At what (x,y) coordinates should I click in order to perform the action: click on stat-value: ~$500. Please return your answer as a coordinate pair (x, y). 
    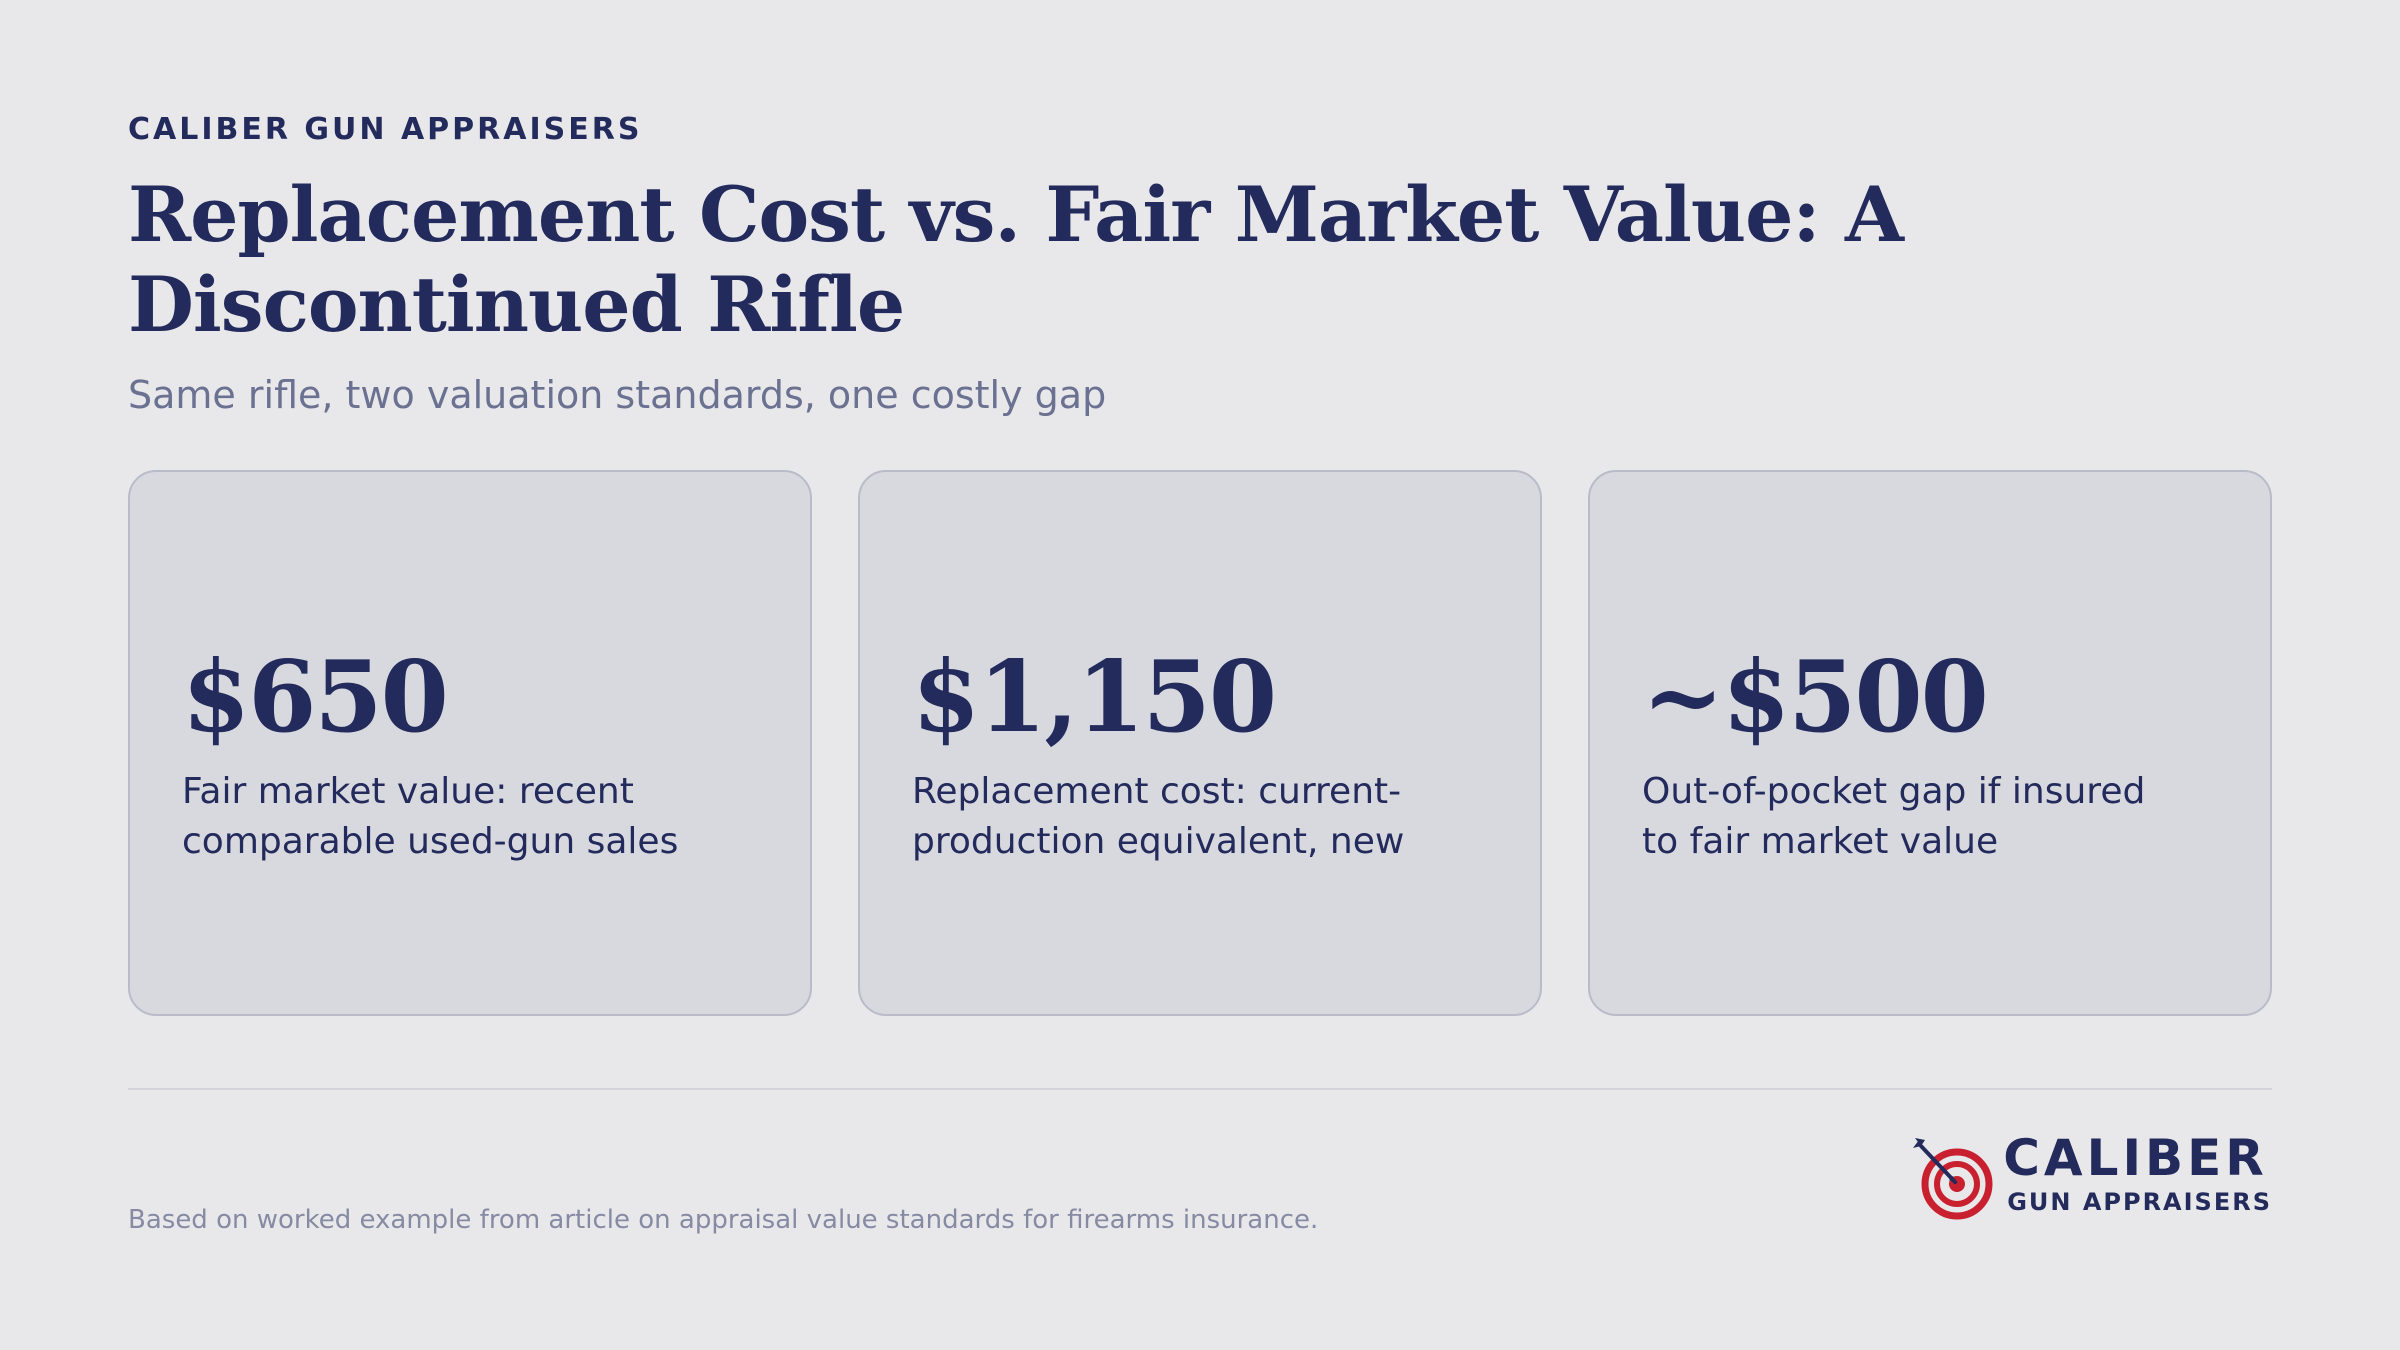
    Looking at the image, I should click on (1815, 697).